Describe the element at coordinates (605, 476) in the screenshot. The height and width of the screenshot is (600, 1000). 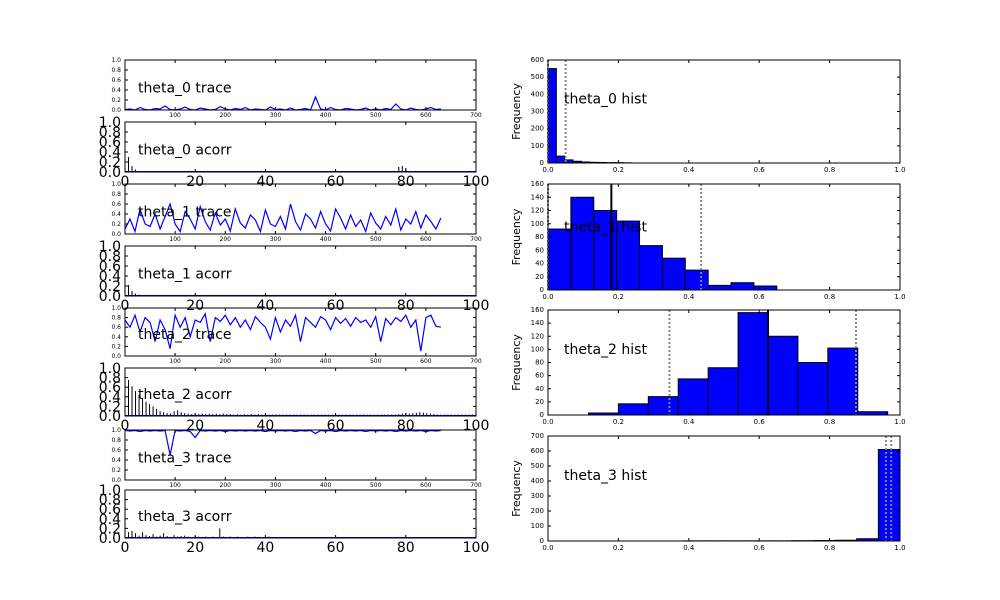
I see `panel-label: theta_3 hist` at that location.